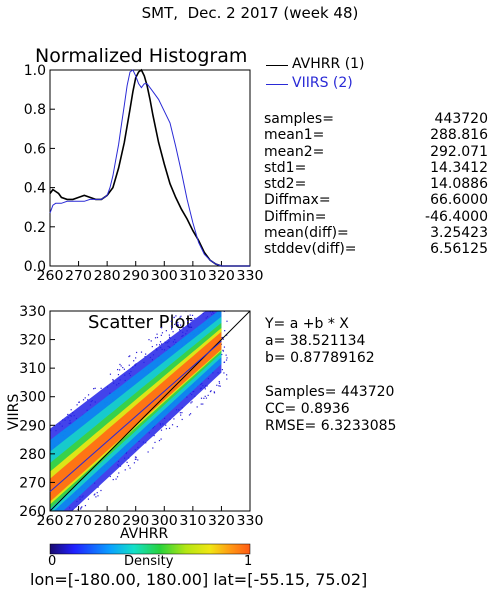 Image resolution: width=500 pixels, height=600 pixels. I want to click on scatter-ylabel: VIIRS, so click(14, 412).